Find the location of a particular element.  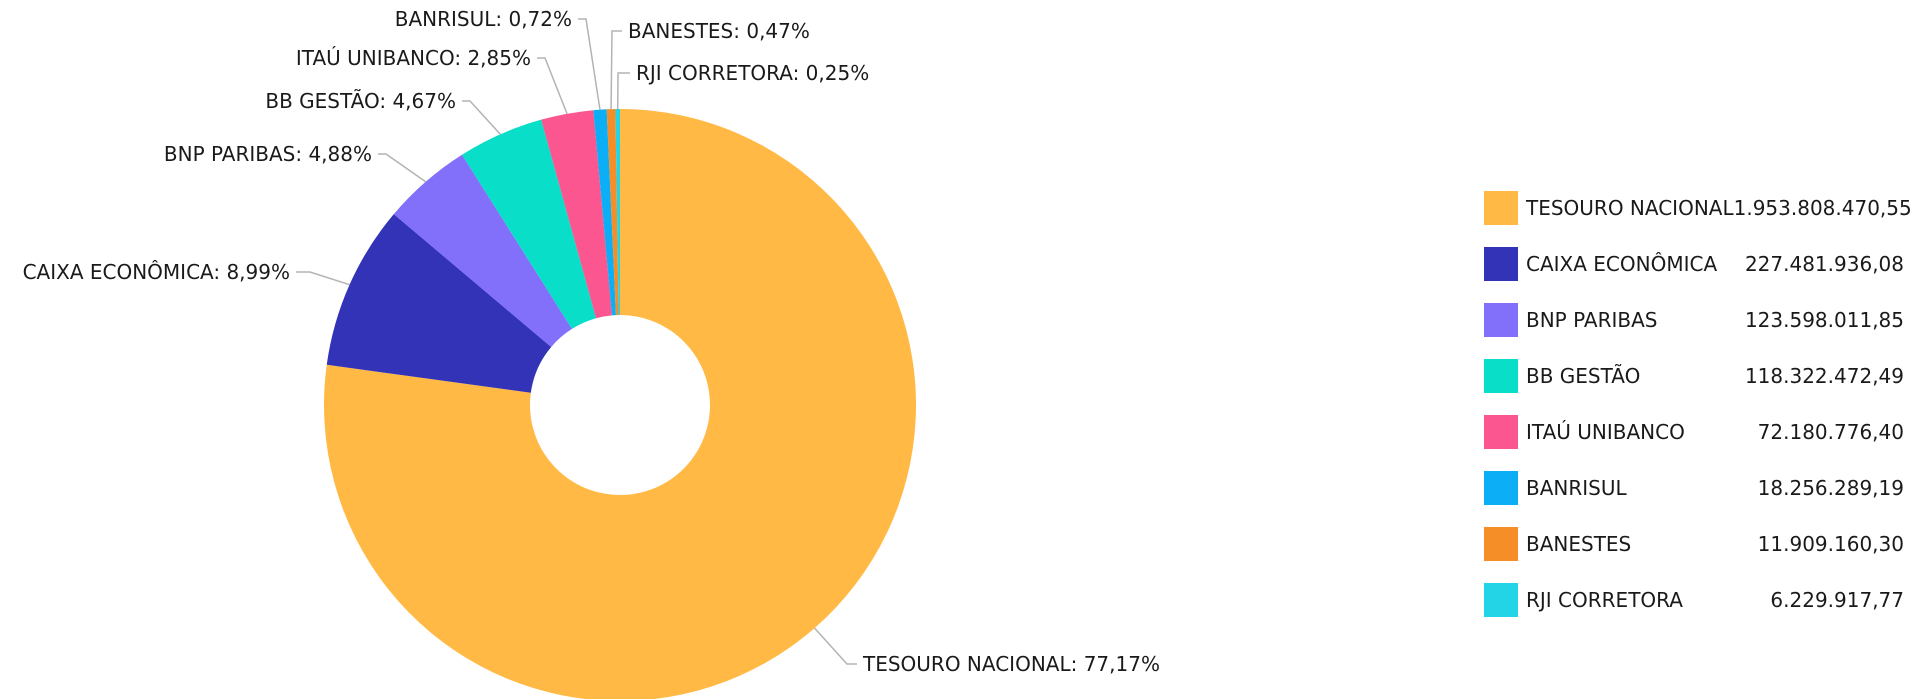

legend-item-bb-gestao: BB GESTÃO 118.322.472,49 is located at coordinates (1694, 376).